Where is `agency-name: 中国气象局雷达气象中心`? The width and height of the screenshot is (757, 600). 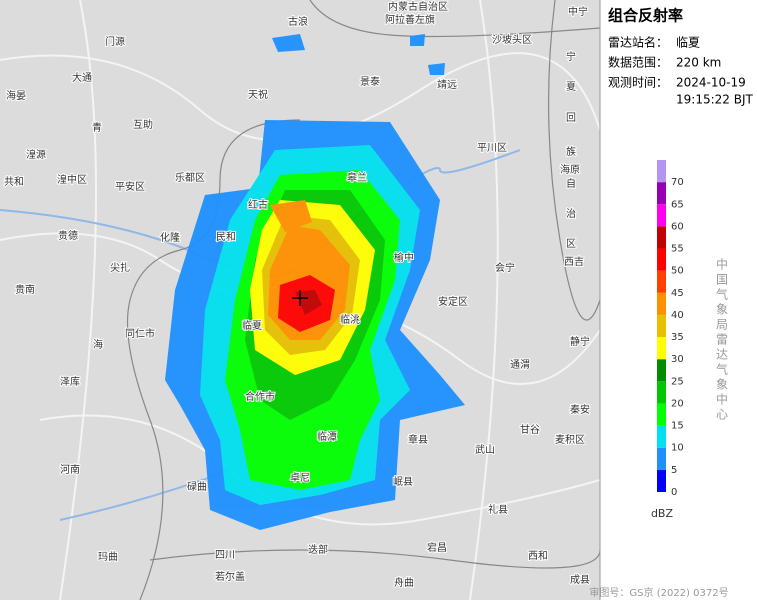
agency-name: 中国气象局雷达气象中心 is located at coordinates (722, 340).